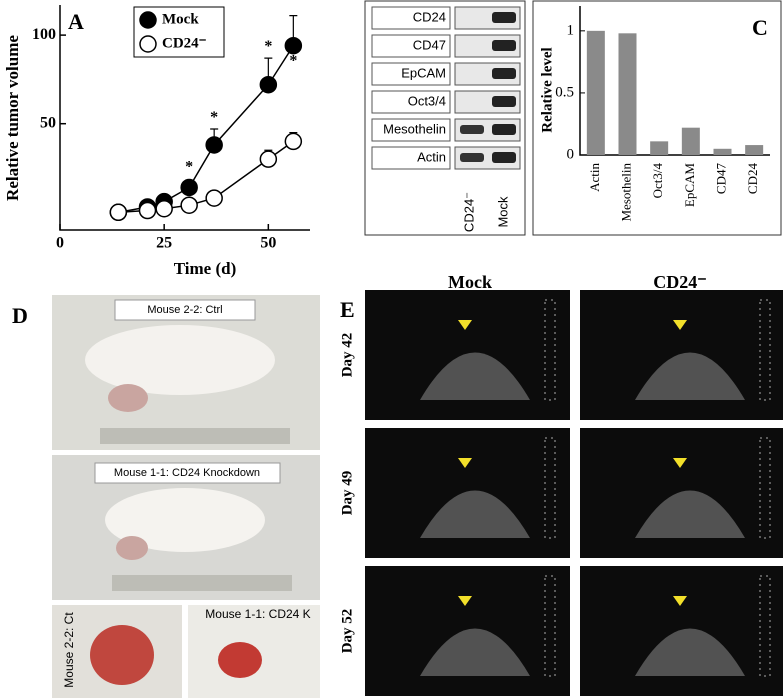 This screenshot has height=698, width=783. Describe the element at coordinates (184, 43) in the screenshot. I see `legend-label: CD24⁻` at that location.